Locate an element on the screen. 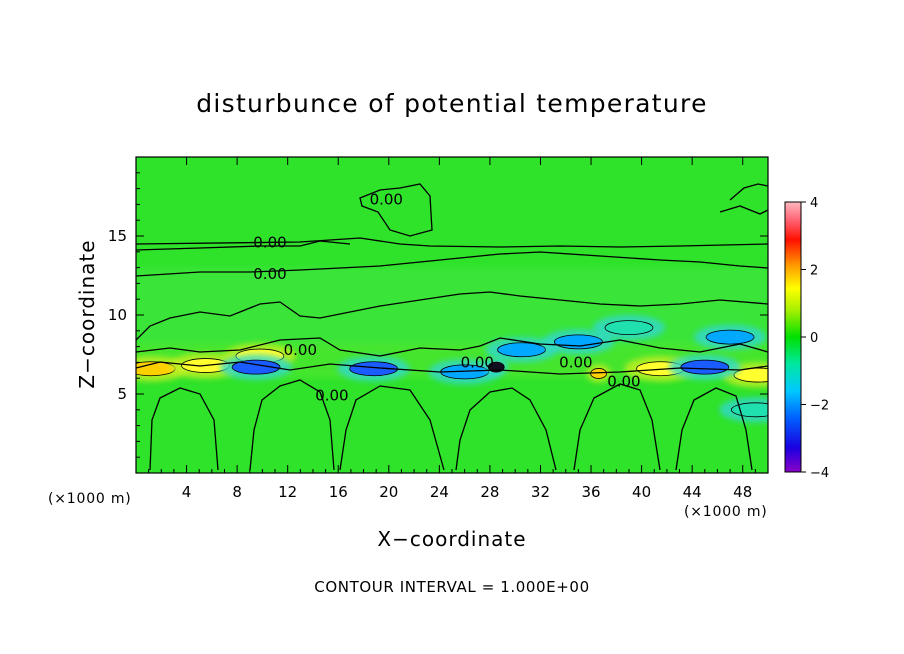 Image resolution: width=904 pixels, height=654 pixels. x-axis-unit-label: (×1000 m) is located at coordinates (726, 512).